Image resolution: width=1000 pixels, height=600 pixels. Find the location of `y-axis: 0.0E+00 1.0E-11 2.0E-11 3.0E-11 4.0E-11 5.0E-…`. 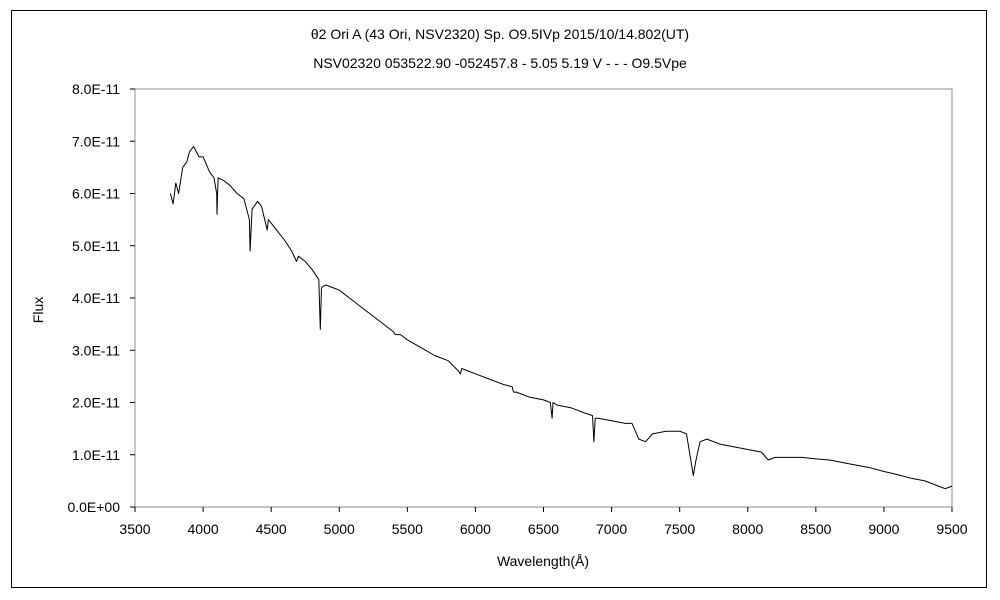

y-axis: 0.0E+00 1.0E-11 2.0E-11 3.0E-11 4.0E-11 5.0E-… is located at coordinates (101, 298).